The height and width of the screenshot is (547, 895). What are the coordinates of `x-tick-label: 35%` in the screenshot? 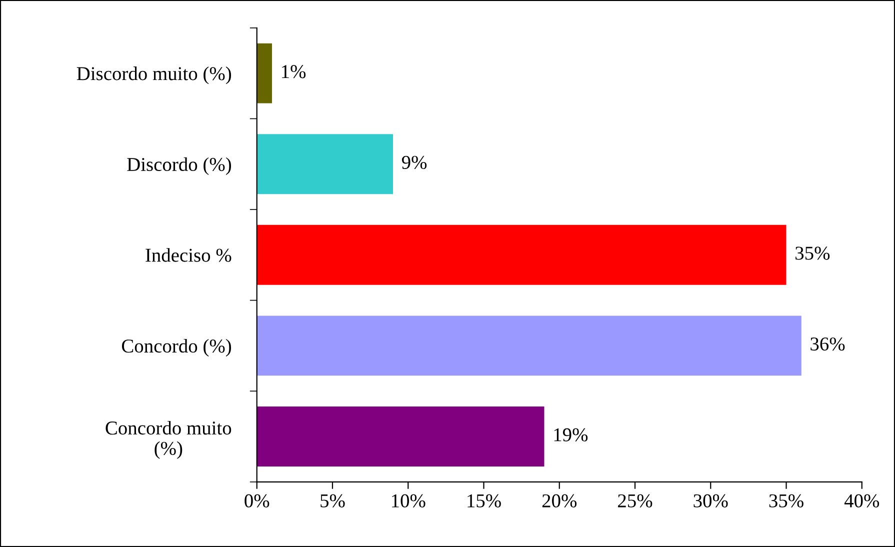 It's located at (786, 501).